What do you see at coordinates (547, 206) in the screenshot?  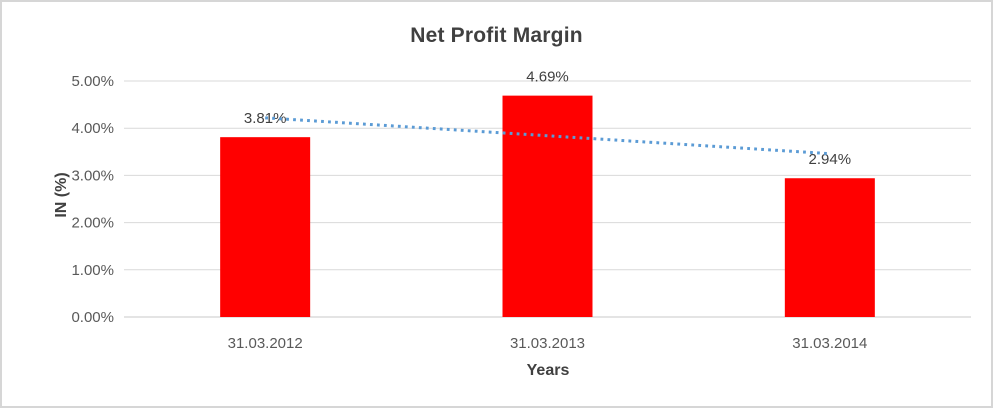 I see `bar-31.03.2013` at bounding box center [547, 206].